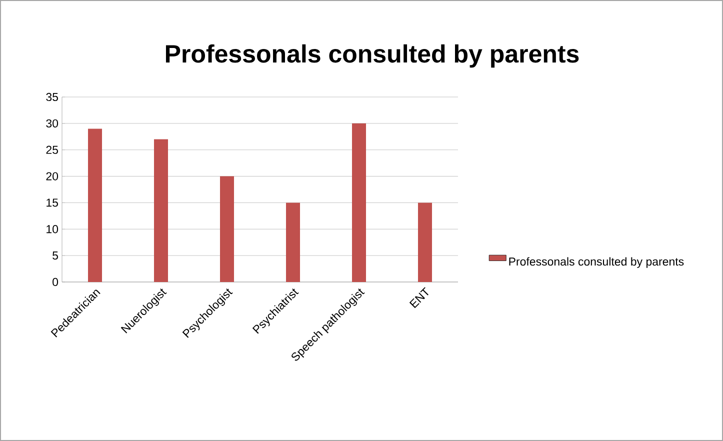 The width and height of the screenshot is (723, 441). Describe the element at coordinates (52, 150) in the screenshot. I see `y-tick-label: 25` at that location.